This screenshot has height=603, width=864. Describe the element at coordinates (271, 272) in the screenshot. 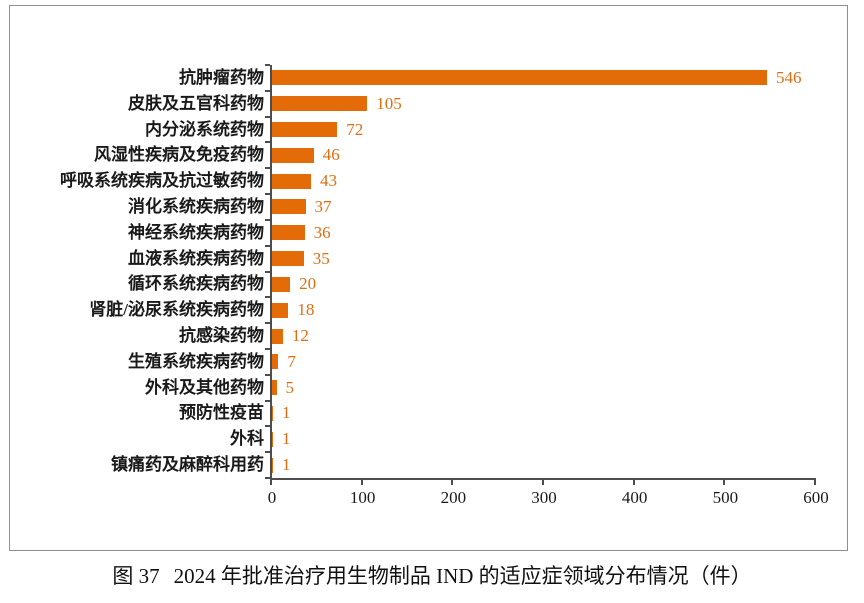

I see `y-axis-line` at that location.